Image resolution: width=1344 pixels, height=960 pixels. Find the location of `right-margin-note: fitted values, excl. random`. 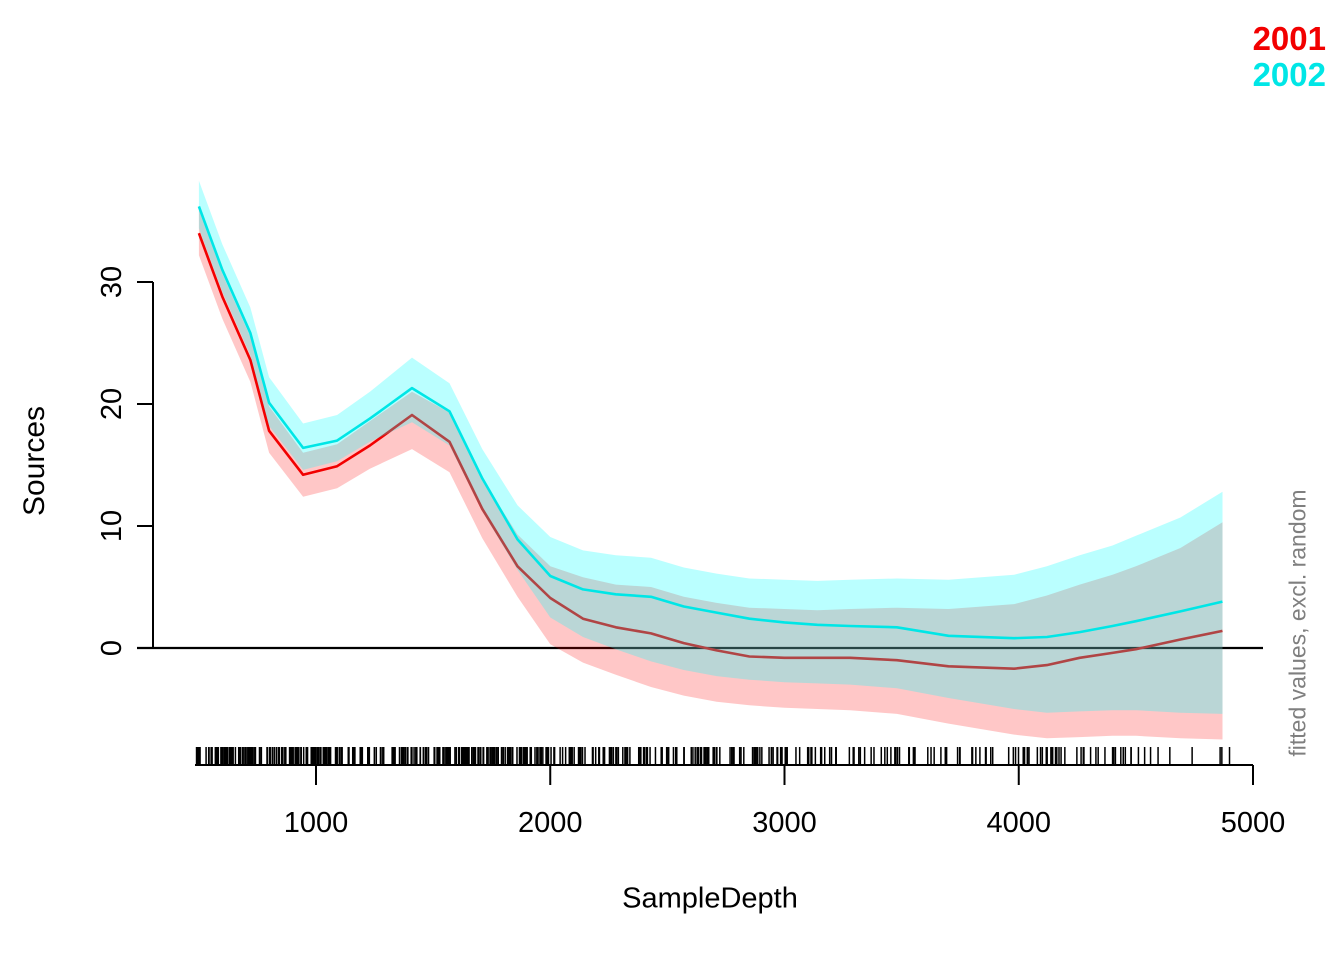

right-margin-note: fitted values, excl. random is located at coordinates (1297, 623).